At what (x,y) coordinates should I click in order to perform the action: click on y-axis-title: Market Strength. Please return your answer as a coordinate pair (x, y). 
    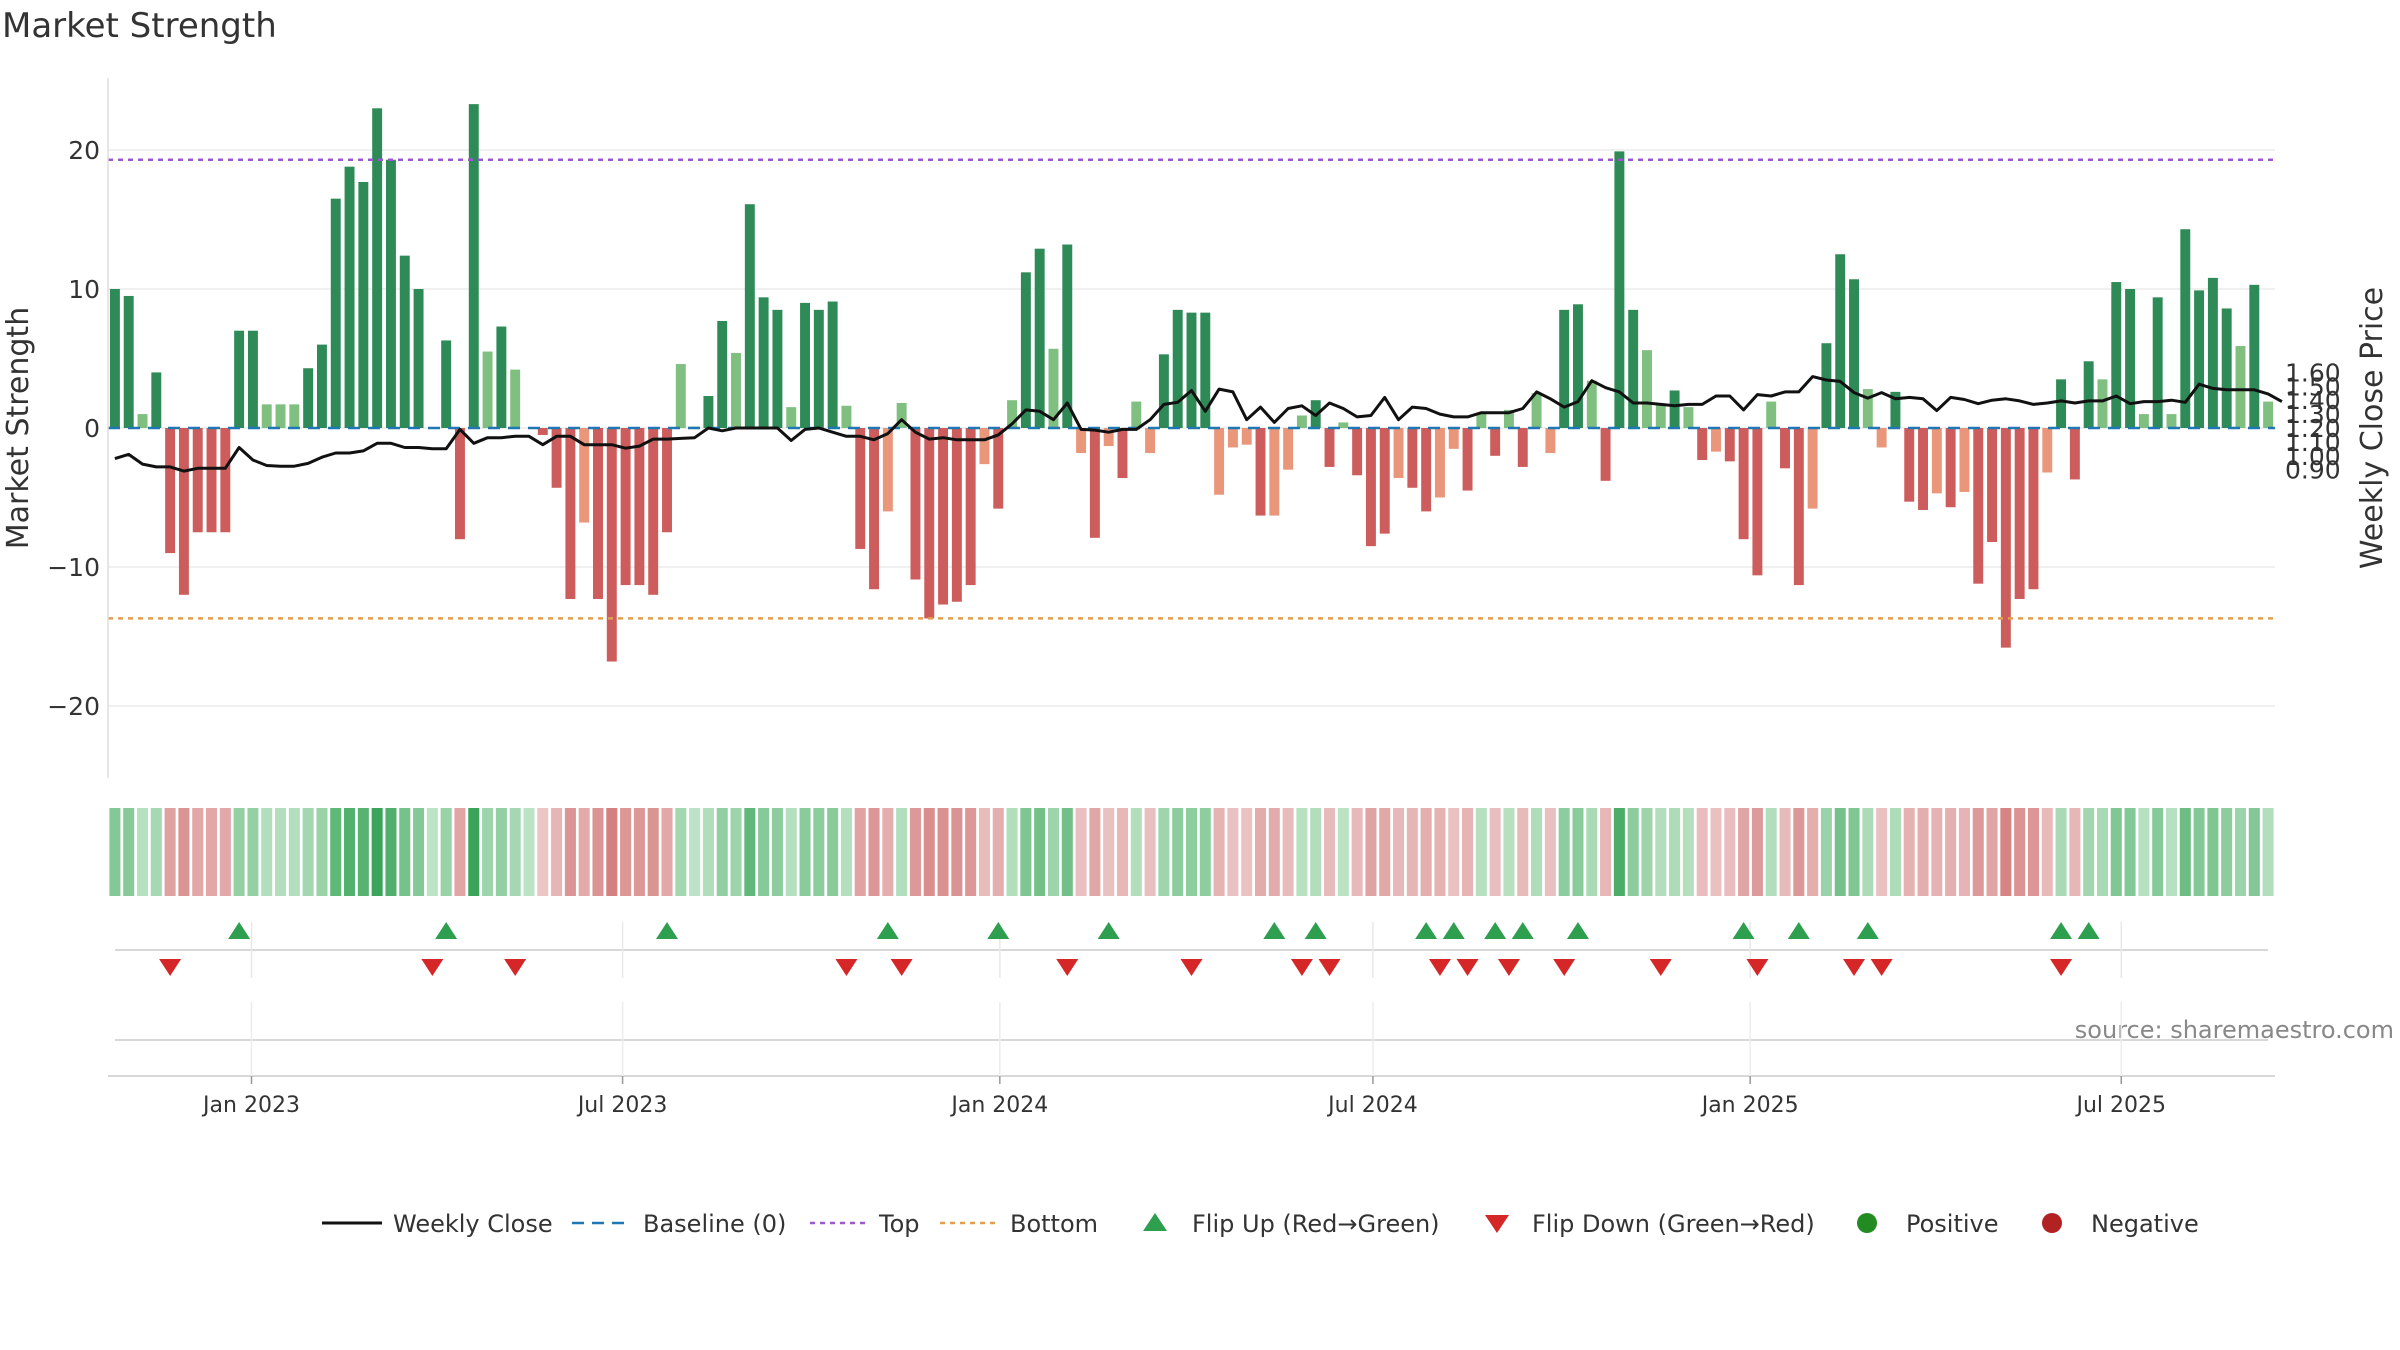
    Looking at the image, I should click on (18, 428).